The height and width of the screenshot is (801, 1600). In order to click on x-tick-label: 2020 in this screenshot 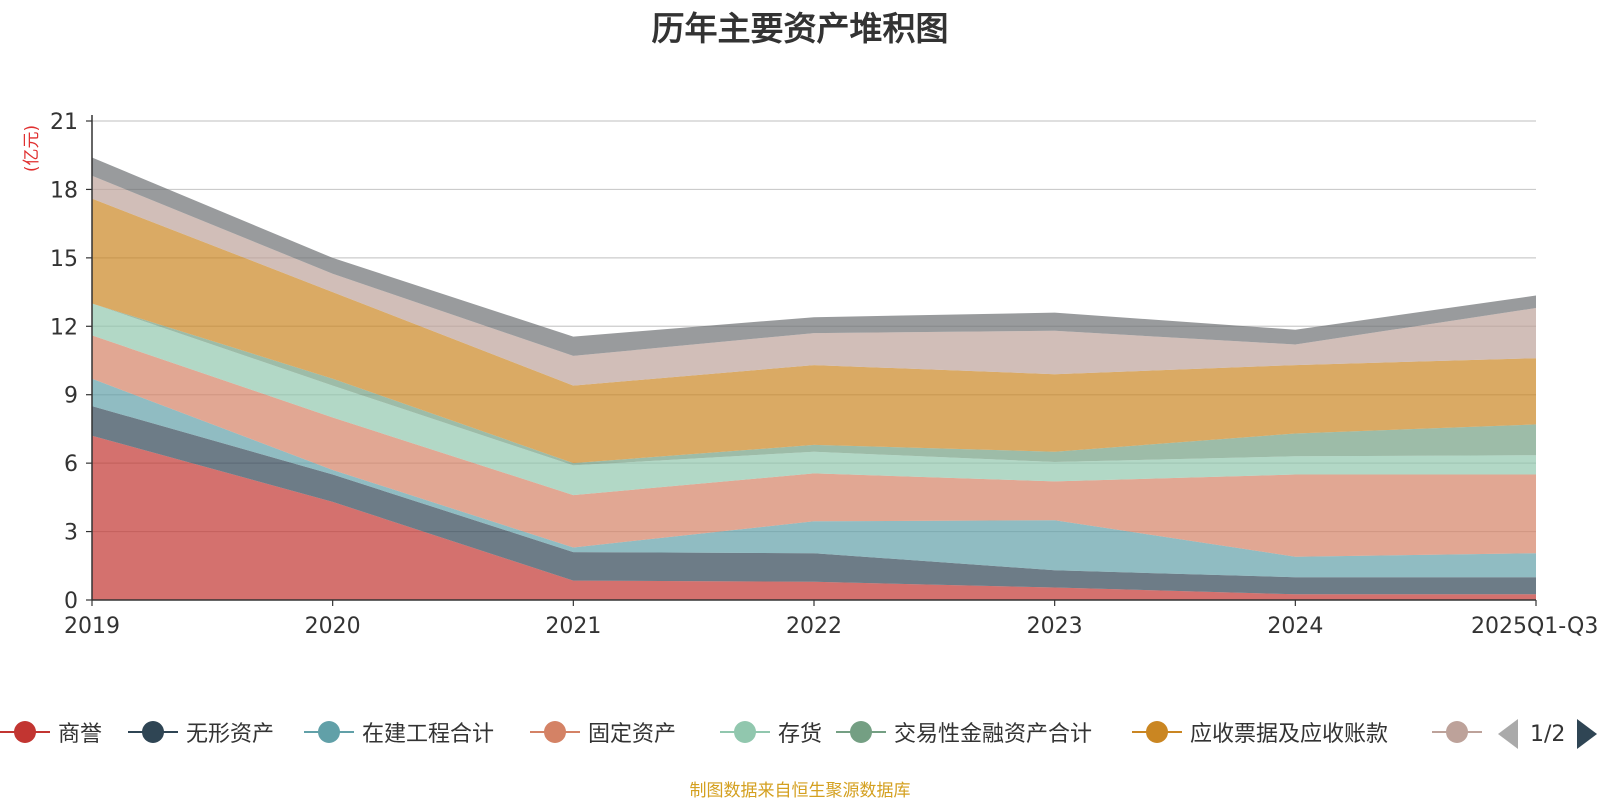, I will do `click(333, 626)`.